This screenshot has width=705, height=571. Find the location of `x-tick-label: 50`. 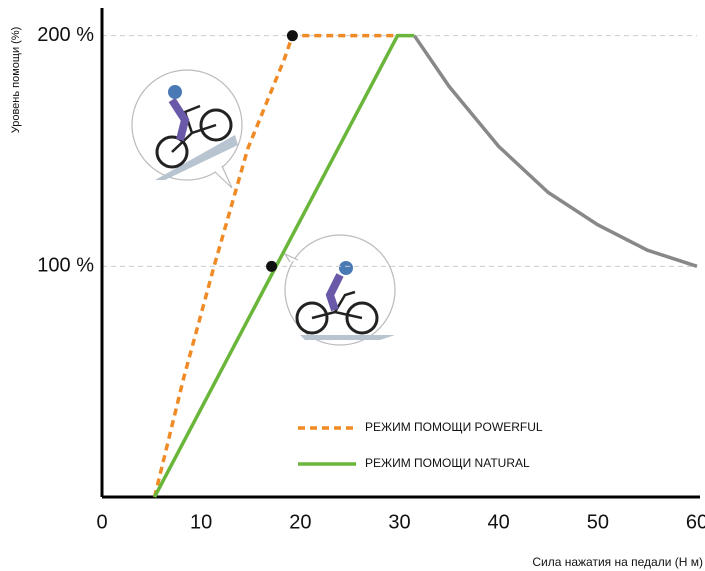

x-tick-label: 50 is located at coordinates (598, 522).